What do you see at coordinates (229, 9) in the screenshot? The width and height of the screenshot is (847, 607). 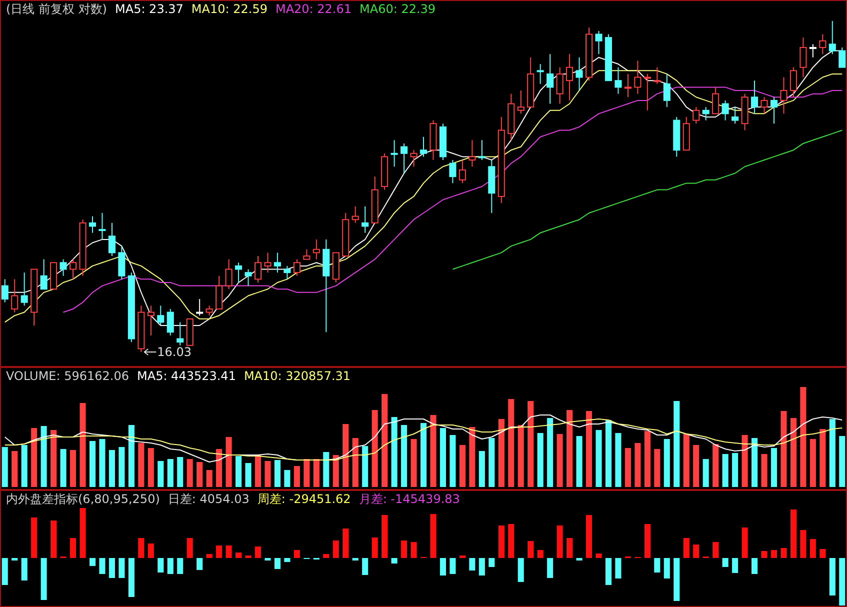 I see `text: MA10: 22.59` at bounding box center [229, 9].